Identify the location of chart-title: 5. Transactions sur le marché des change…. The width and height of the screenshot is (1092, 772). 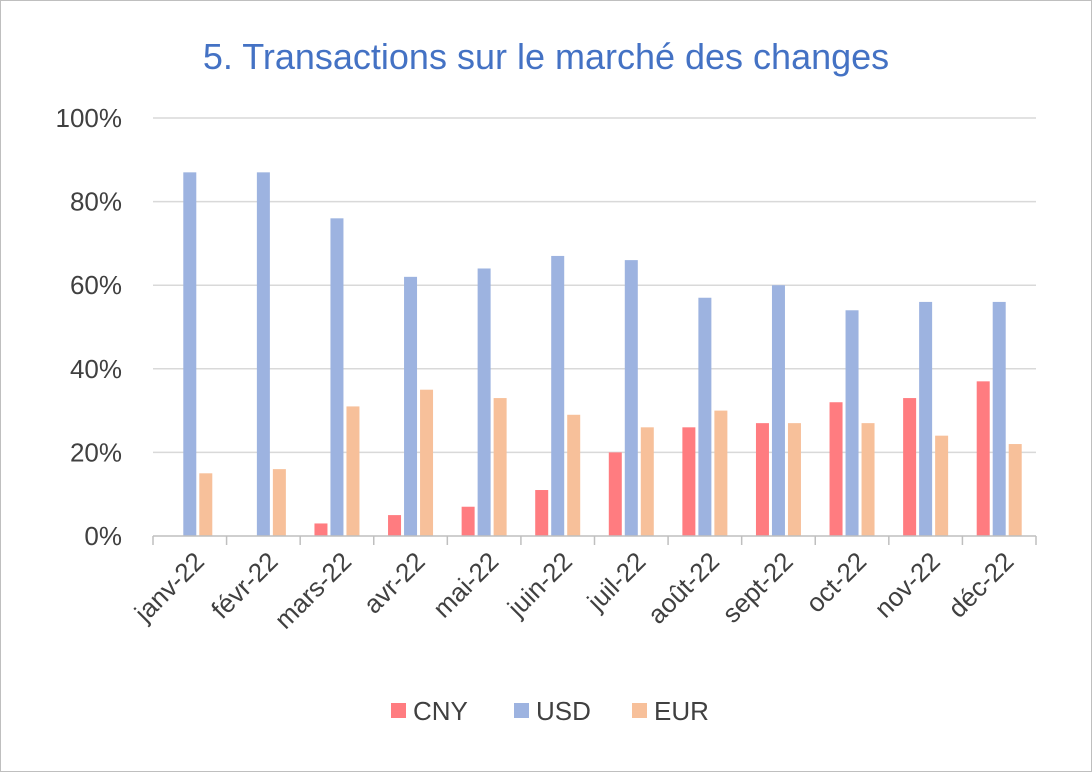
(546, 56).